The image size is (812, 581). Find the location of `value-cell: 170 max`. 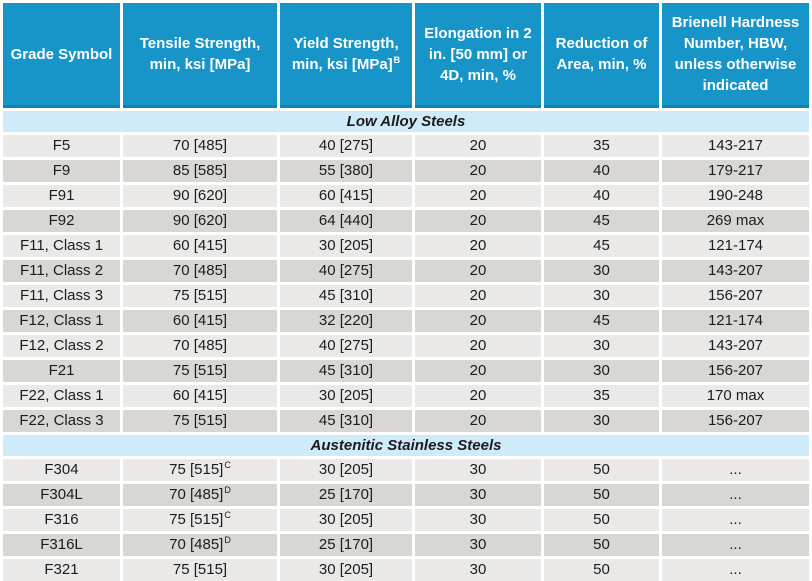

value-cell: 170 max is located at coordinates (735, 396).